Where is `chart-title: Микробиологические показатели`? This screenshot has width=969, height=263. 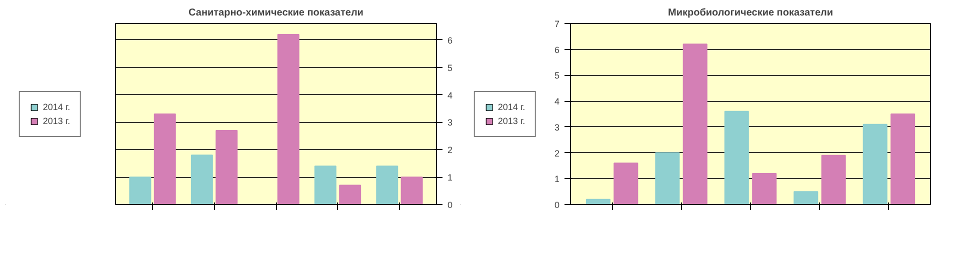 chart-title: Микробиологические показатели is located at coordinates (751, 13).